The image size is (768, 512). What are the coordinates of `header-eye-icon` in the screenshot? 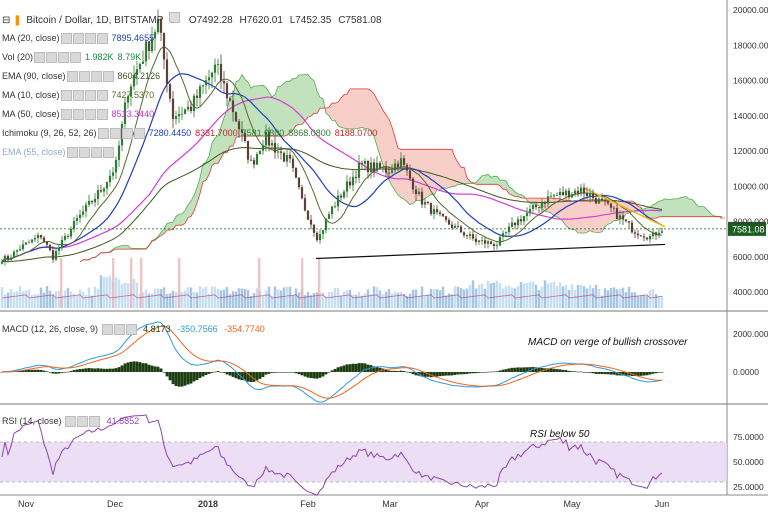 It's located at (175, 17).